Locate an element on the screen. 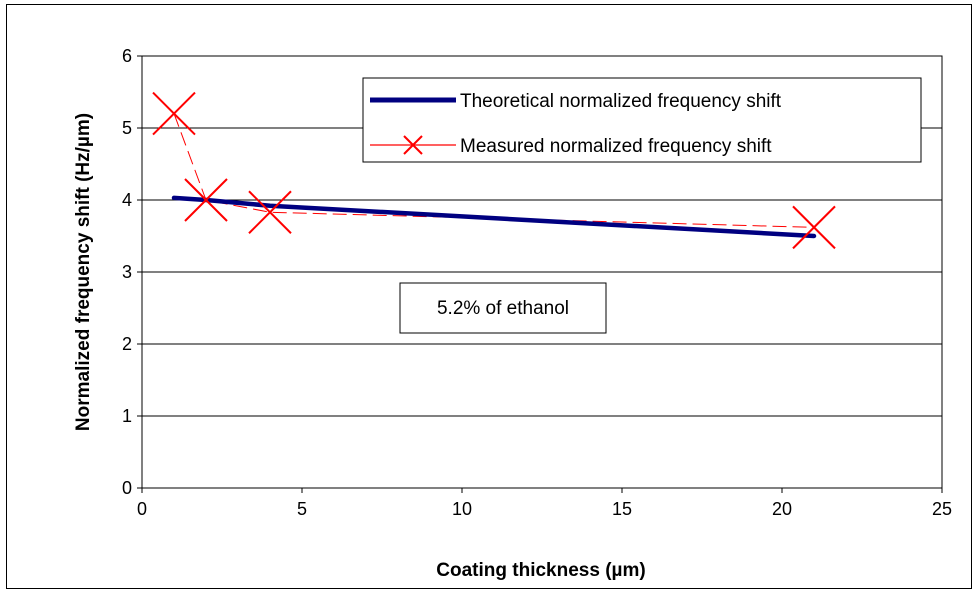  y-tick-label: 1 is located at coordinates (127, 416).